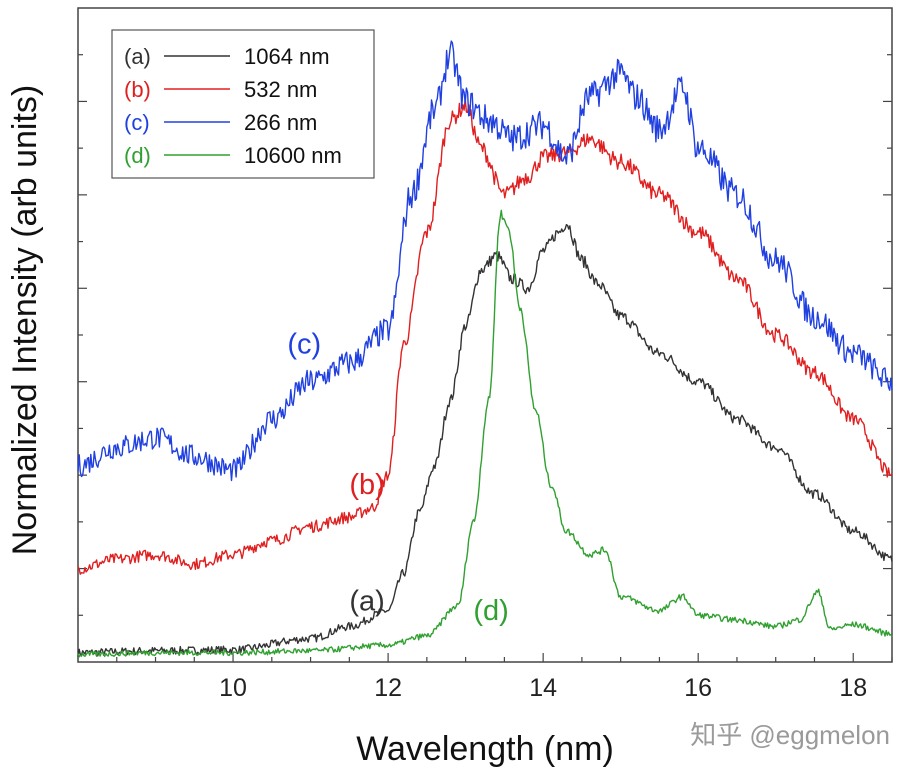  Describe the element at coordinates (287, 56) in the screenshot. I see `legend-label-a: 1064 nm` at that location.